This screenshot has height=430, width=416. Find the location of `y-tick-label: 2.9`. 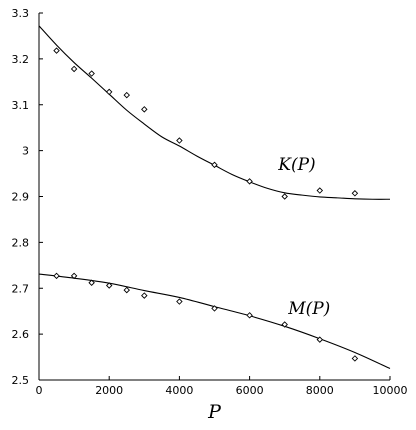

y-tick-label: 2.9 is located at coordinates (21, 197).